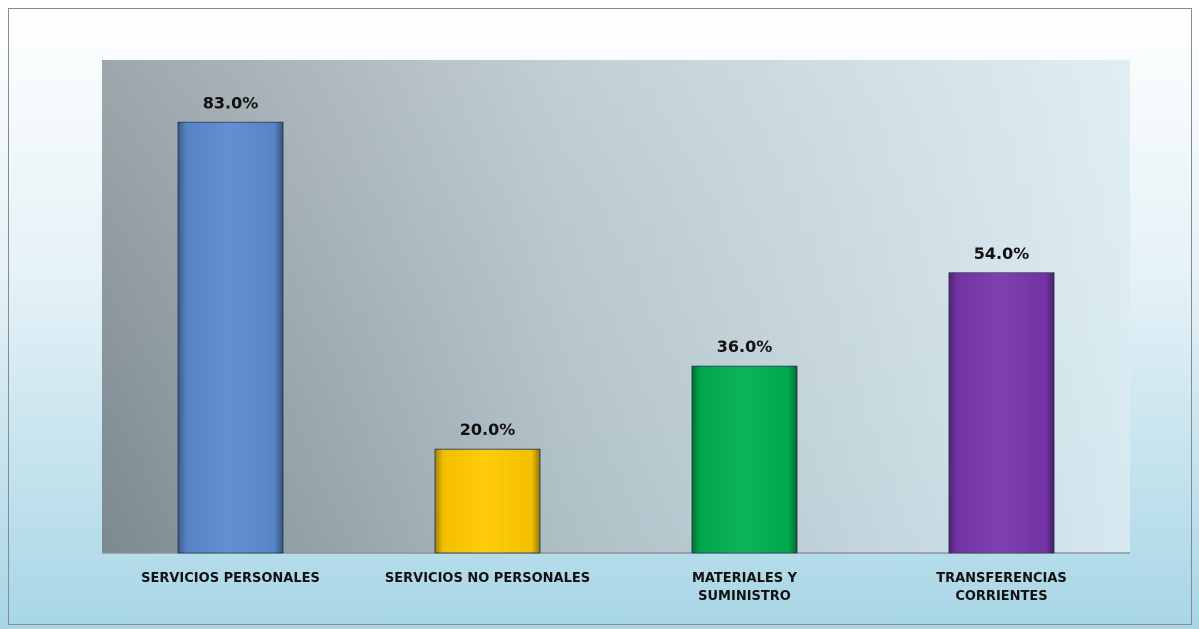  Describe the element at coordinates (744, 587) in the screenshot. I see `x-tick-label: MATERIALES Y SUMINISTRO` at that location.